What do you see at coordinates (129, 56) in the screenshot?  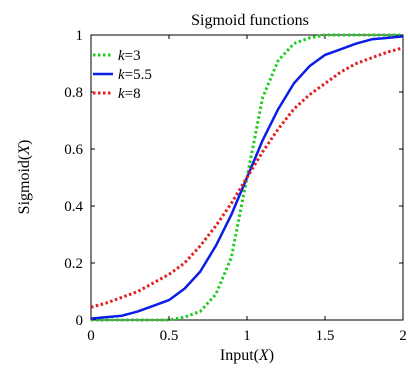 I see `legend-label-0: k=3` at bounding box center [129, 56].